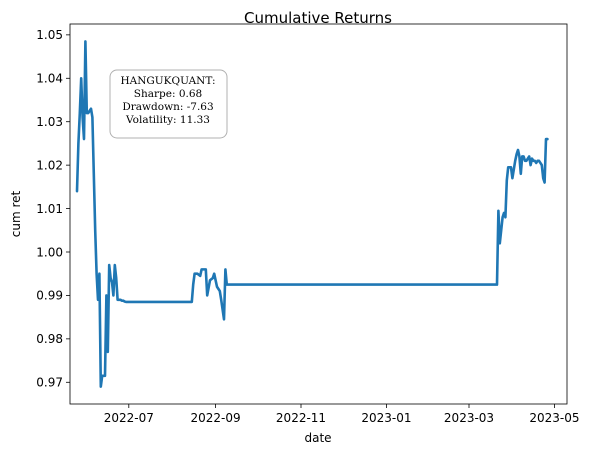  I want to click on annotation-line-sharpe: Sharpe: 0.68, so click(168, 94).